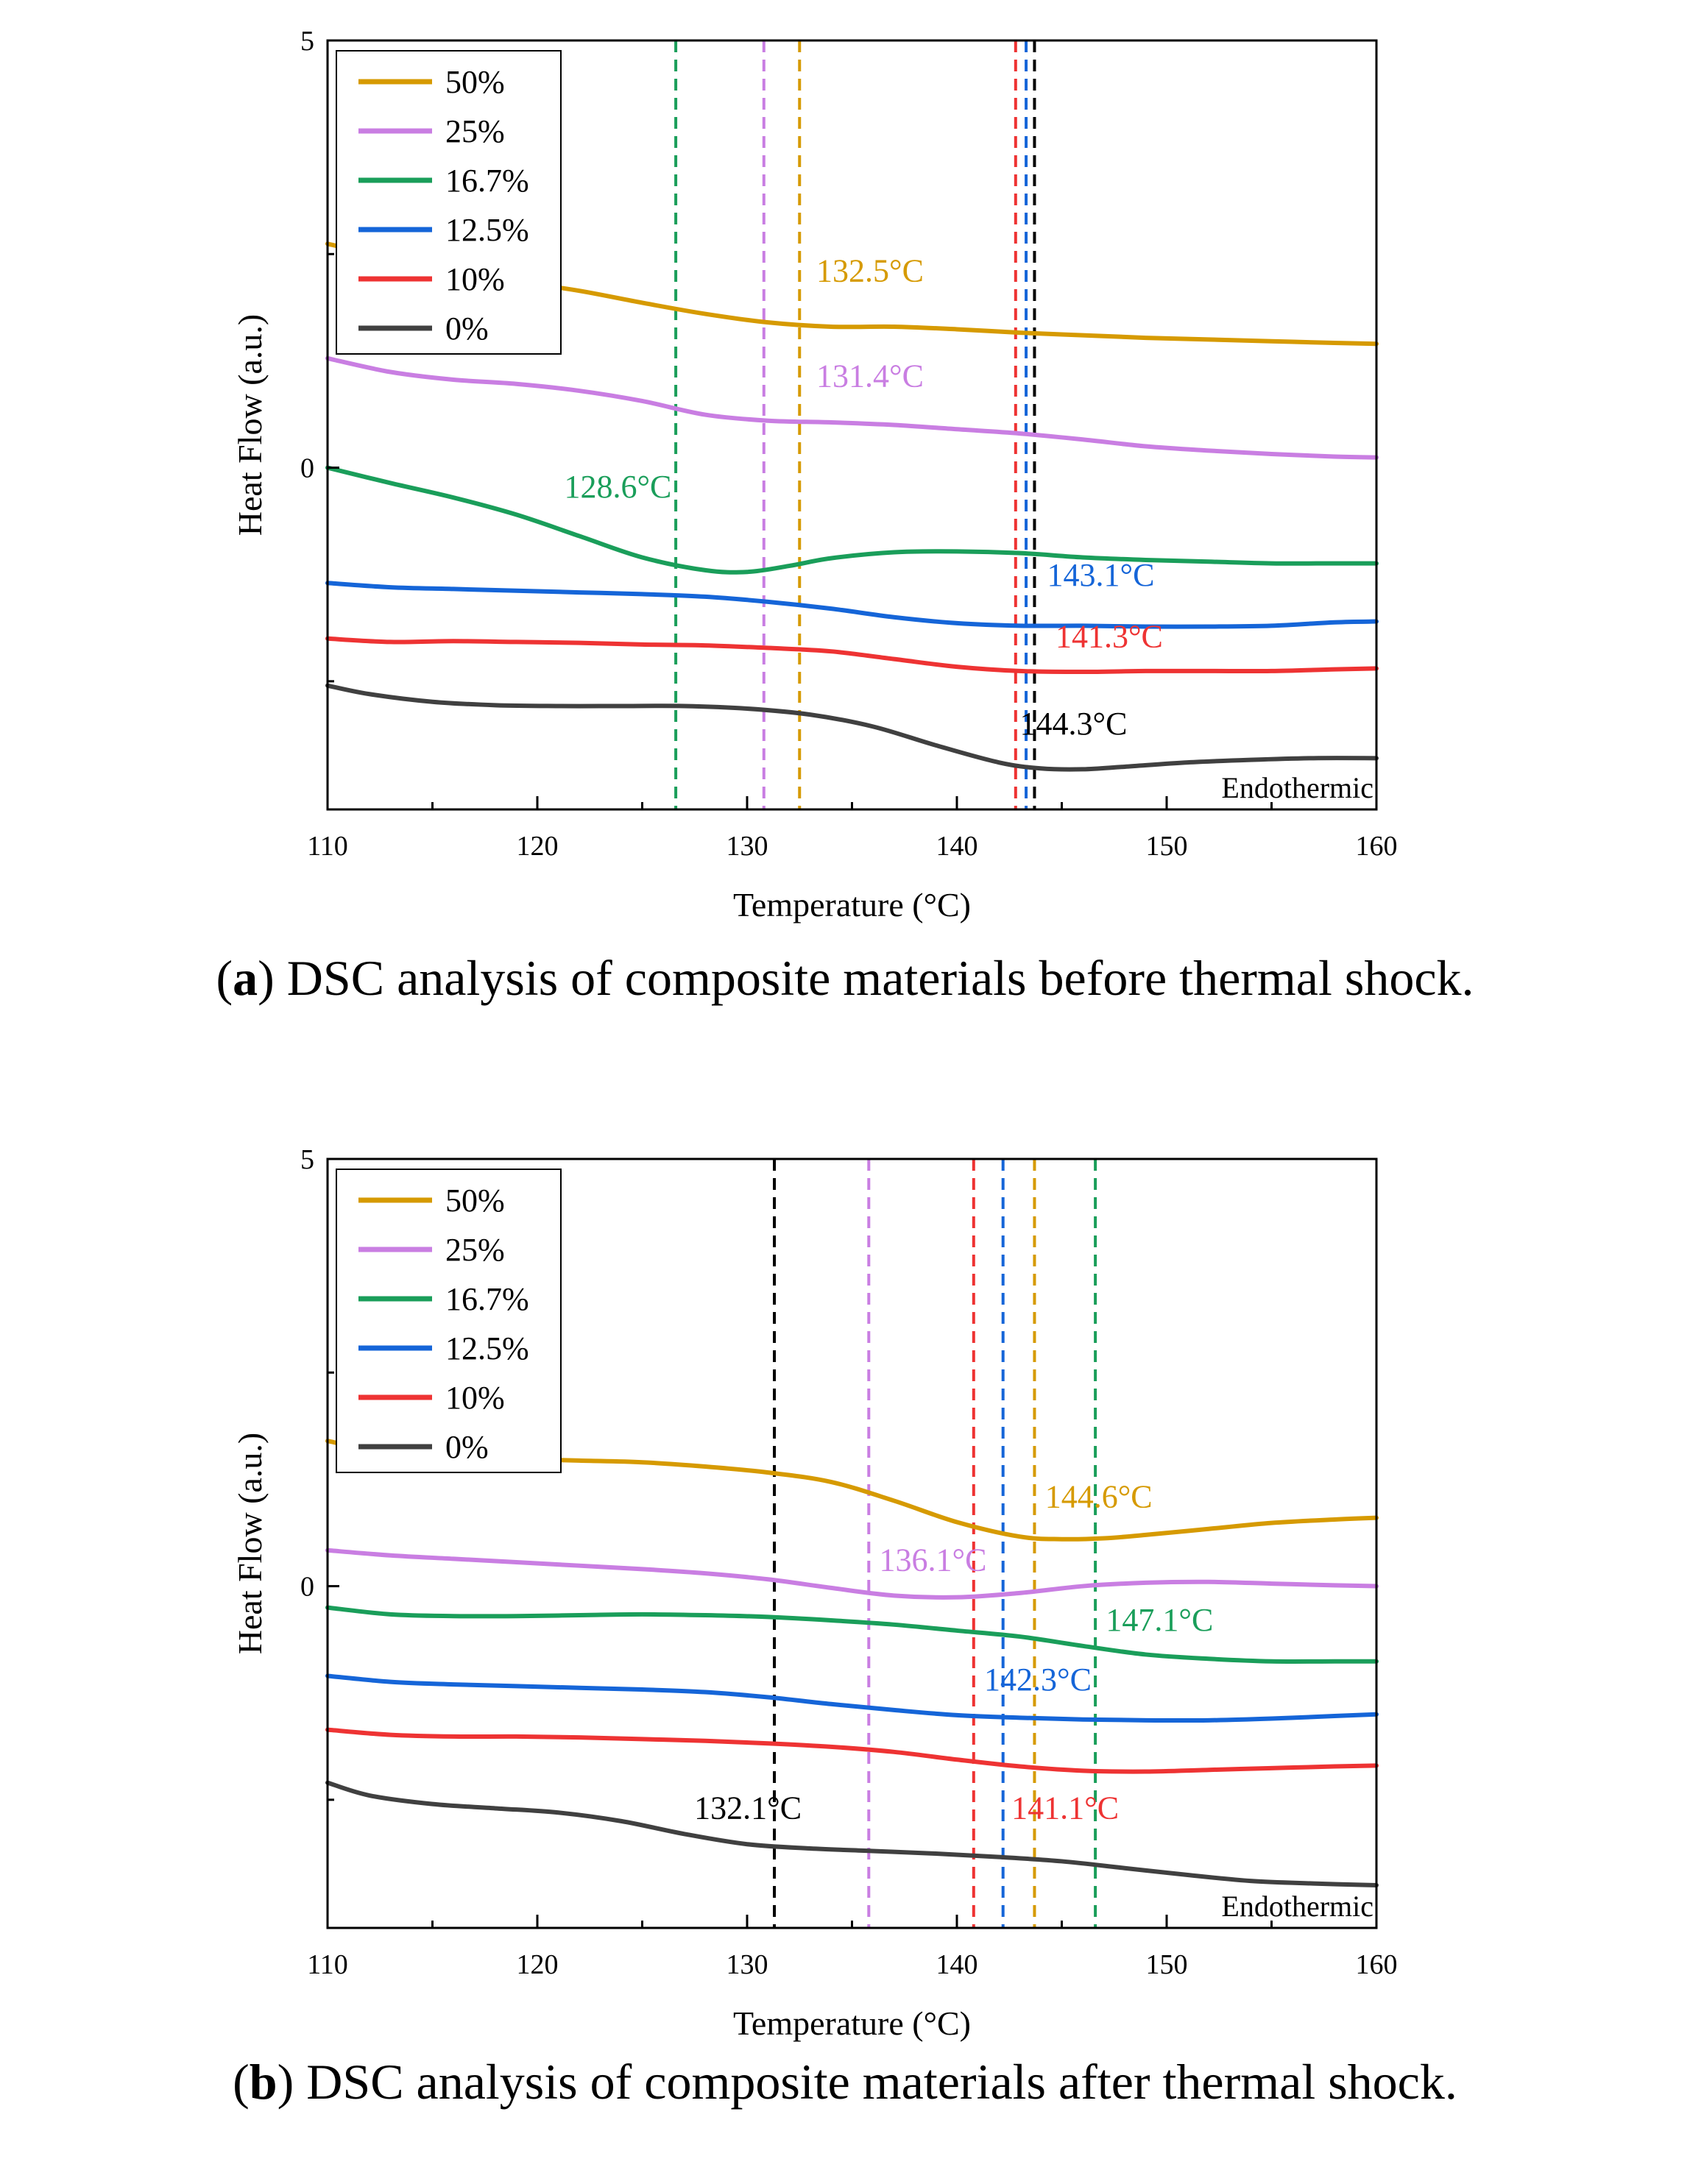 This screenshot has height=2184, width=1690. I want to click on caption-a-letter: a, so click(245, 978).